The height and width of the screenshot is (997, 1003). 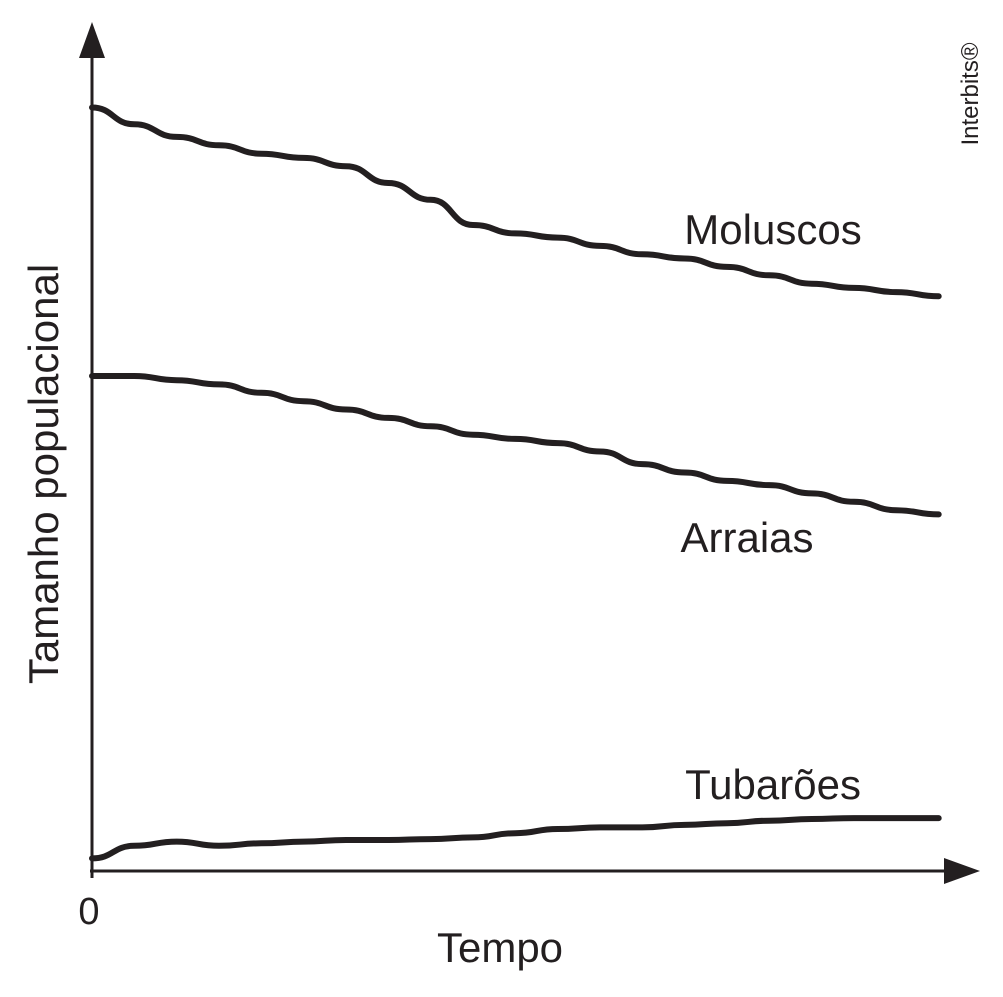 What do you see at coordinates (500, 947) in the screenshot?
I see `x-axis-label: Tempo` at bounding box center [500, 947].